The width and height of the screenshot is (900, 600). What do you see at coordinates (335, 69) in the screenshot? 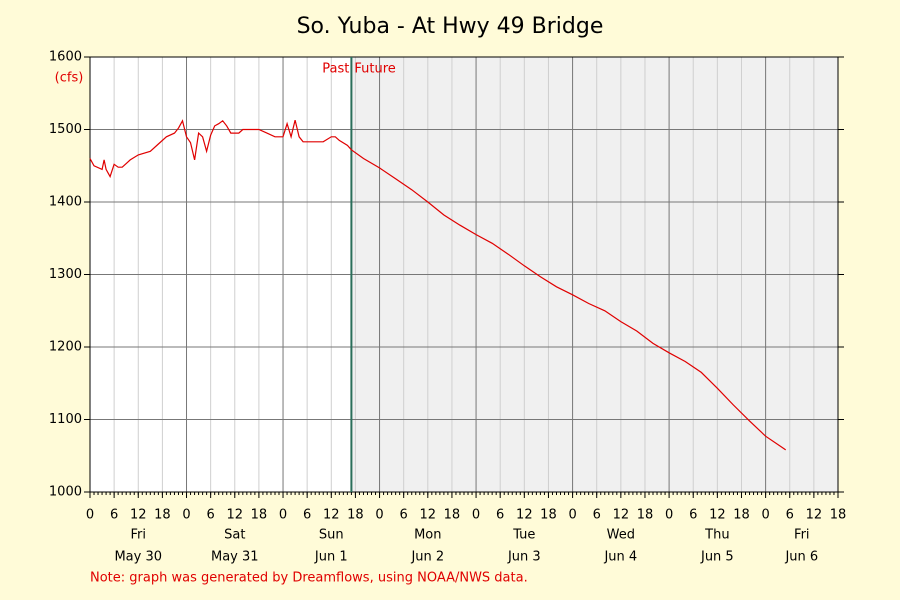
I see `past-label: Past` at bounding box center [335, 69].